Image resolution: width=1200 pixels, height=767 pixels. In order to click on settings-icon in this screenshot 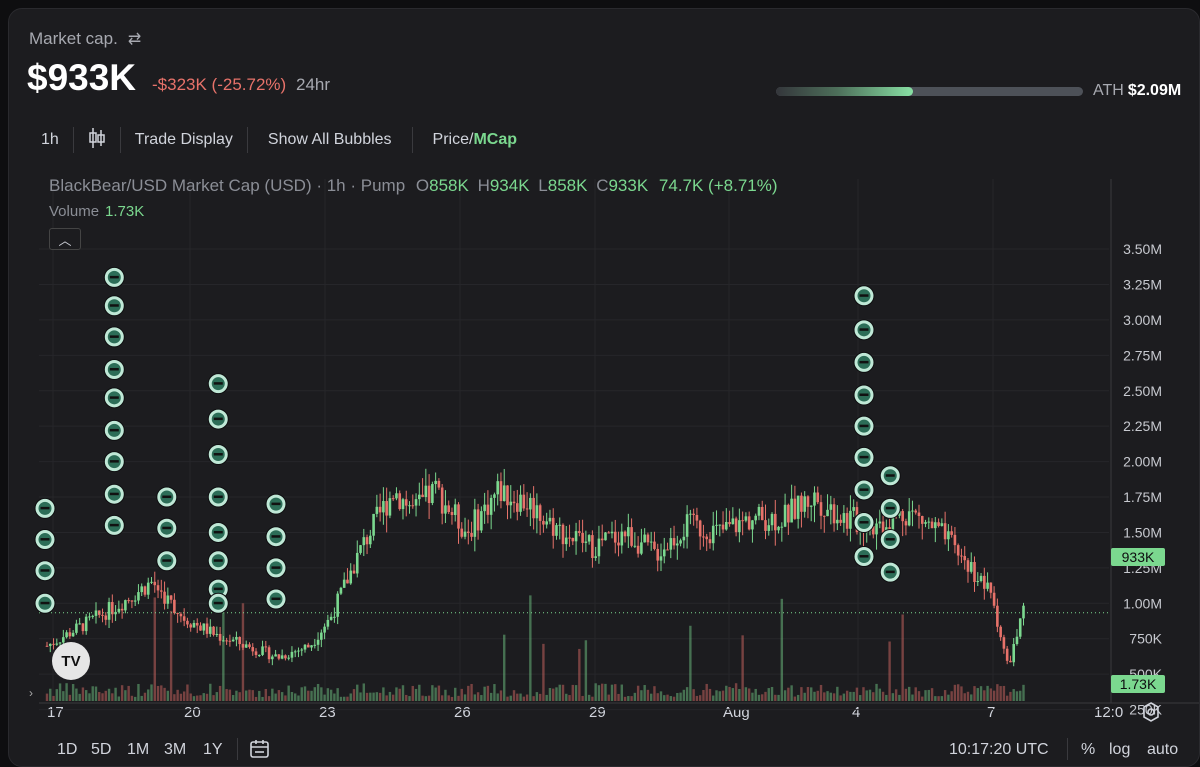, I will do `click(1151, 712)`.